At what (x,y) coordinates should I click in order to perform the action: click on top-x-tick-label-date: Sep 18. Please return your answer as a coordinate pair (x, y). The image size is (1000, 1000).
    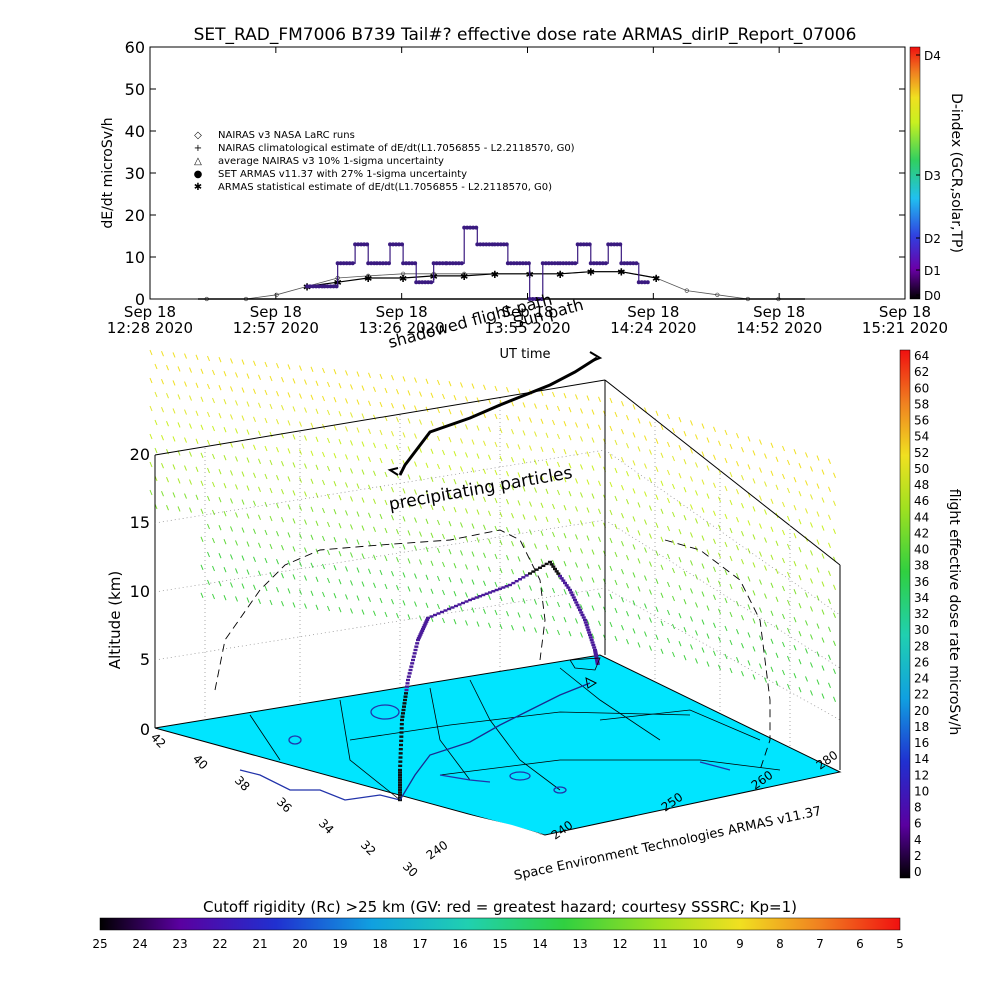
    Looking at the image, I should click on (653, 312).